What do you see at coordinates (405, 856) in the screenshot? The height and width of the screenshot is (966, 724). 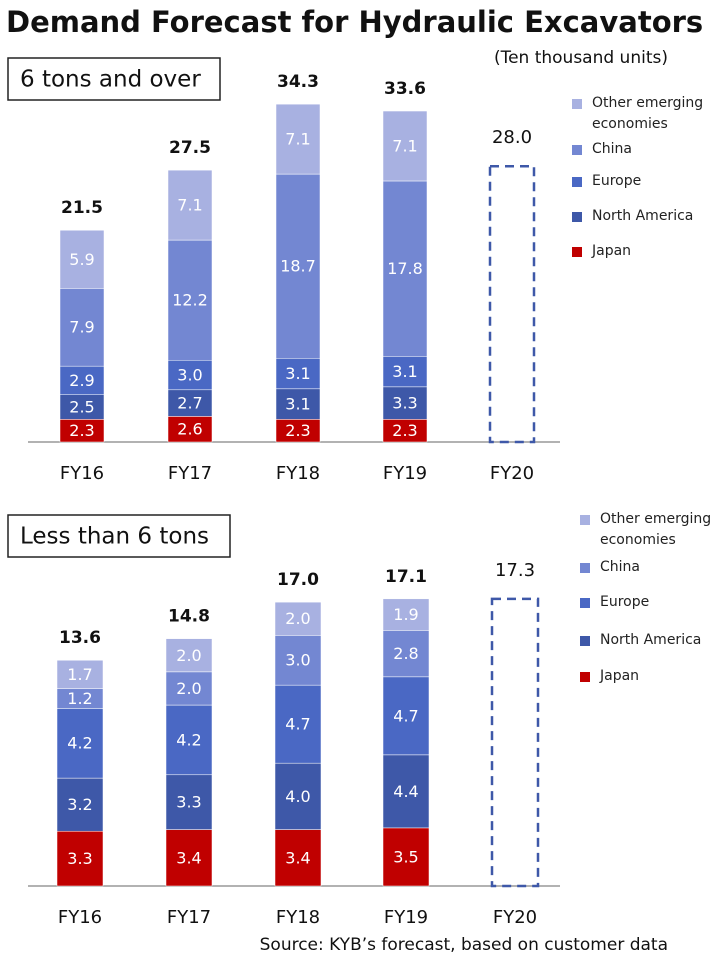 I see `value-label: 3.5` at bounding box center [405, 856].